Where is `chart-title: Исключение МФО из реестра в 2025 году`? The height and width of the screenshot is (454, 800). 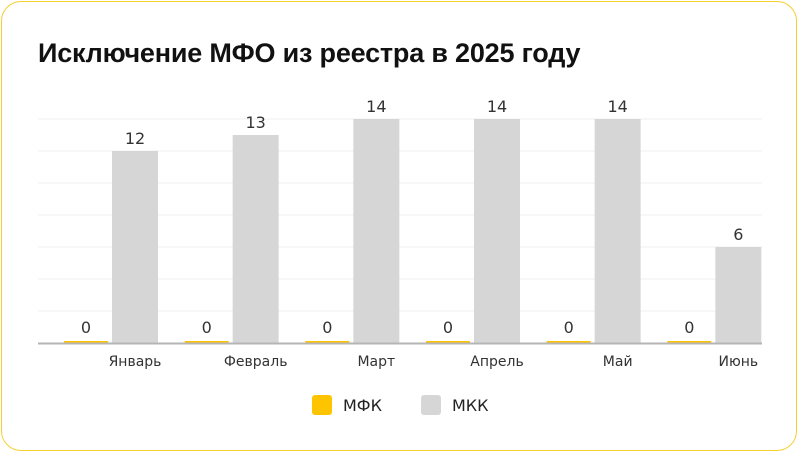
chart-title: Исключение МФО из реестра в 2025 году is located at coordinates (309, 53).